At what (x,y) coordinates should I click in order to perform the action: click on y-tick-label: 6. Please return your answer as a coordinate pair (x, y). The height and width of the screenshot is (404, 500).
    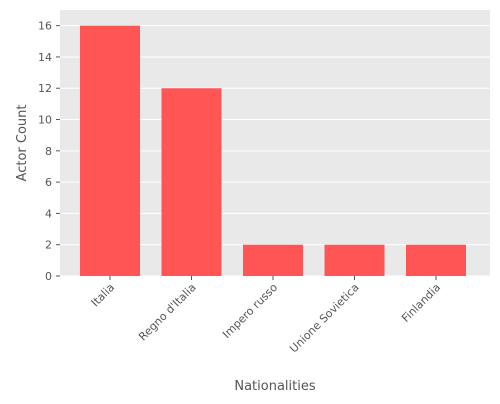
    Looking at the image, I should click on (48, 182).